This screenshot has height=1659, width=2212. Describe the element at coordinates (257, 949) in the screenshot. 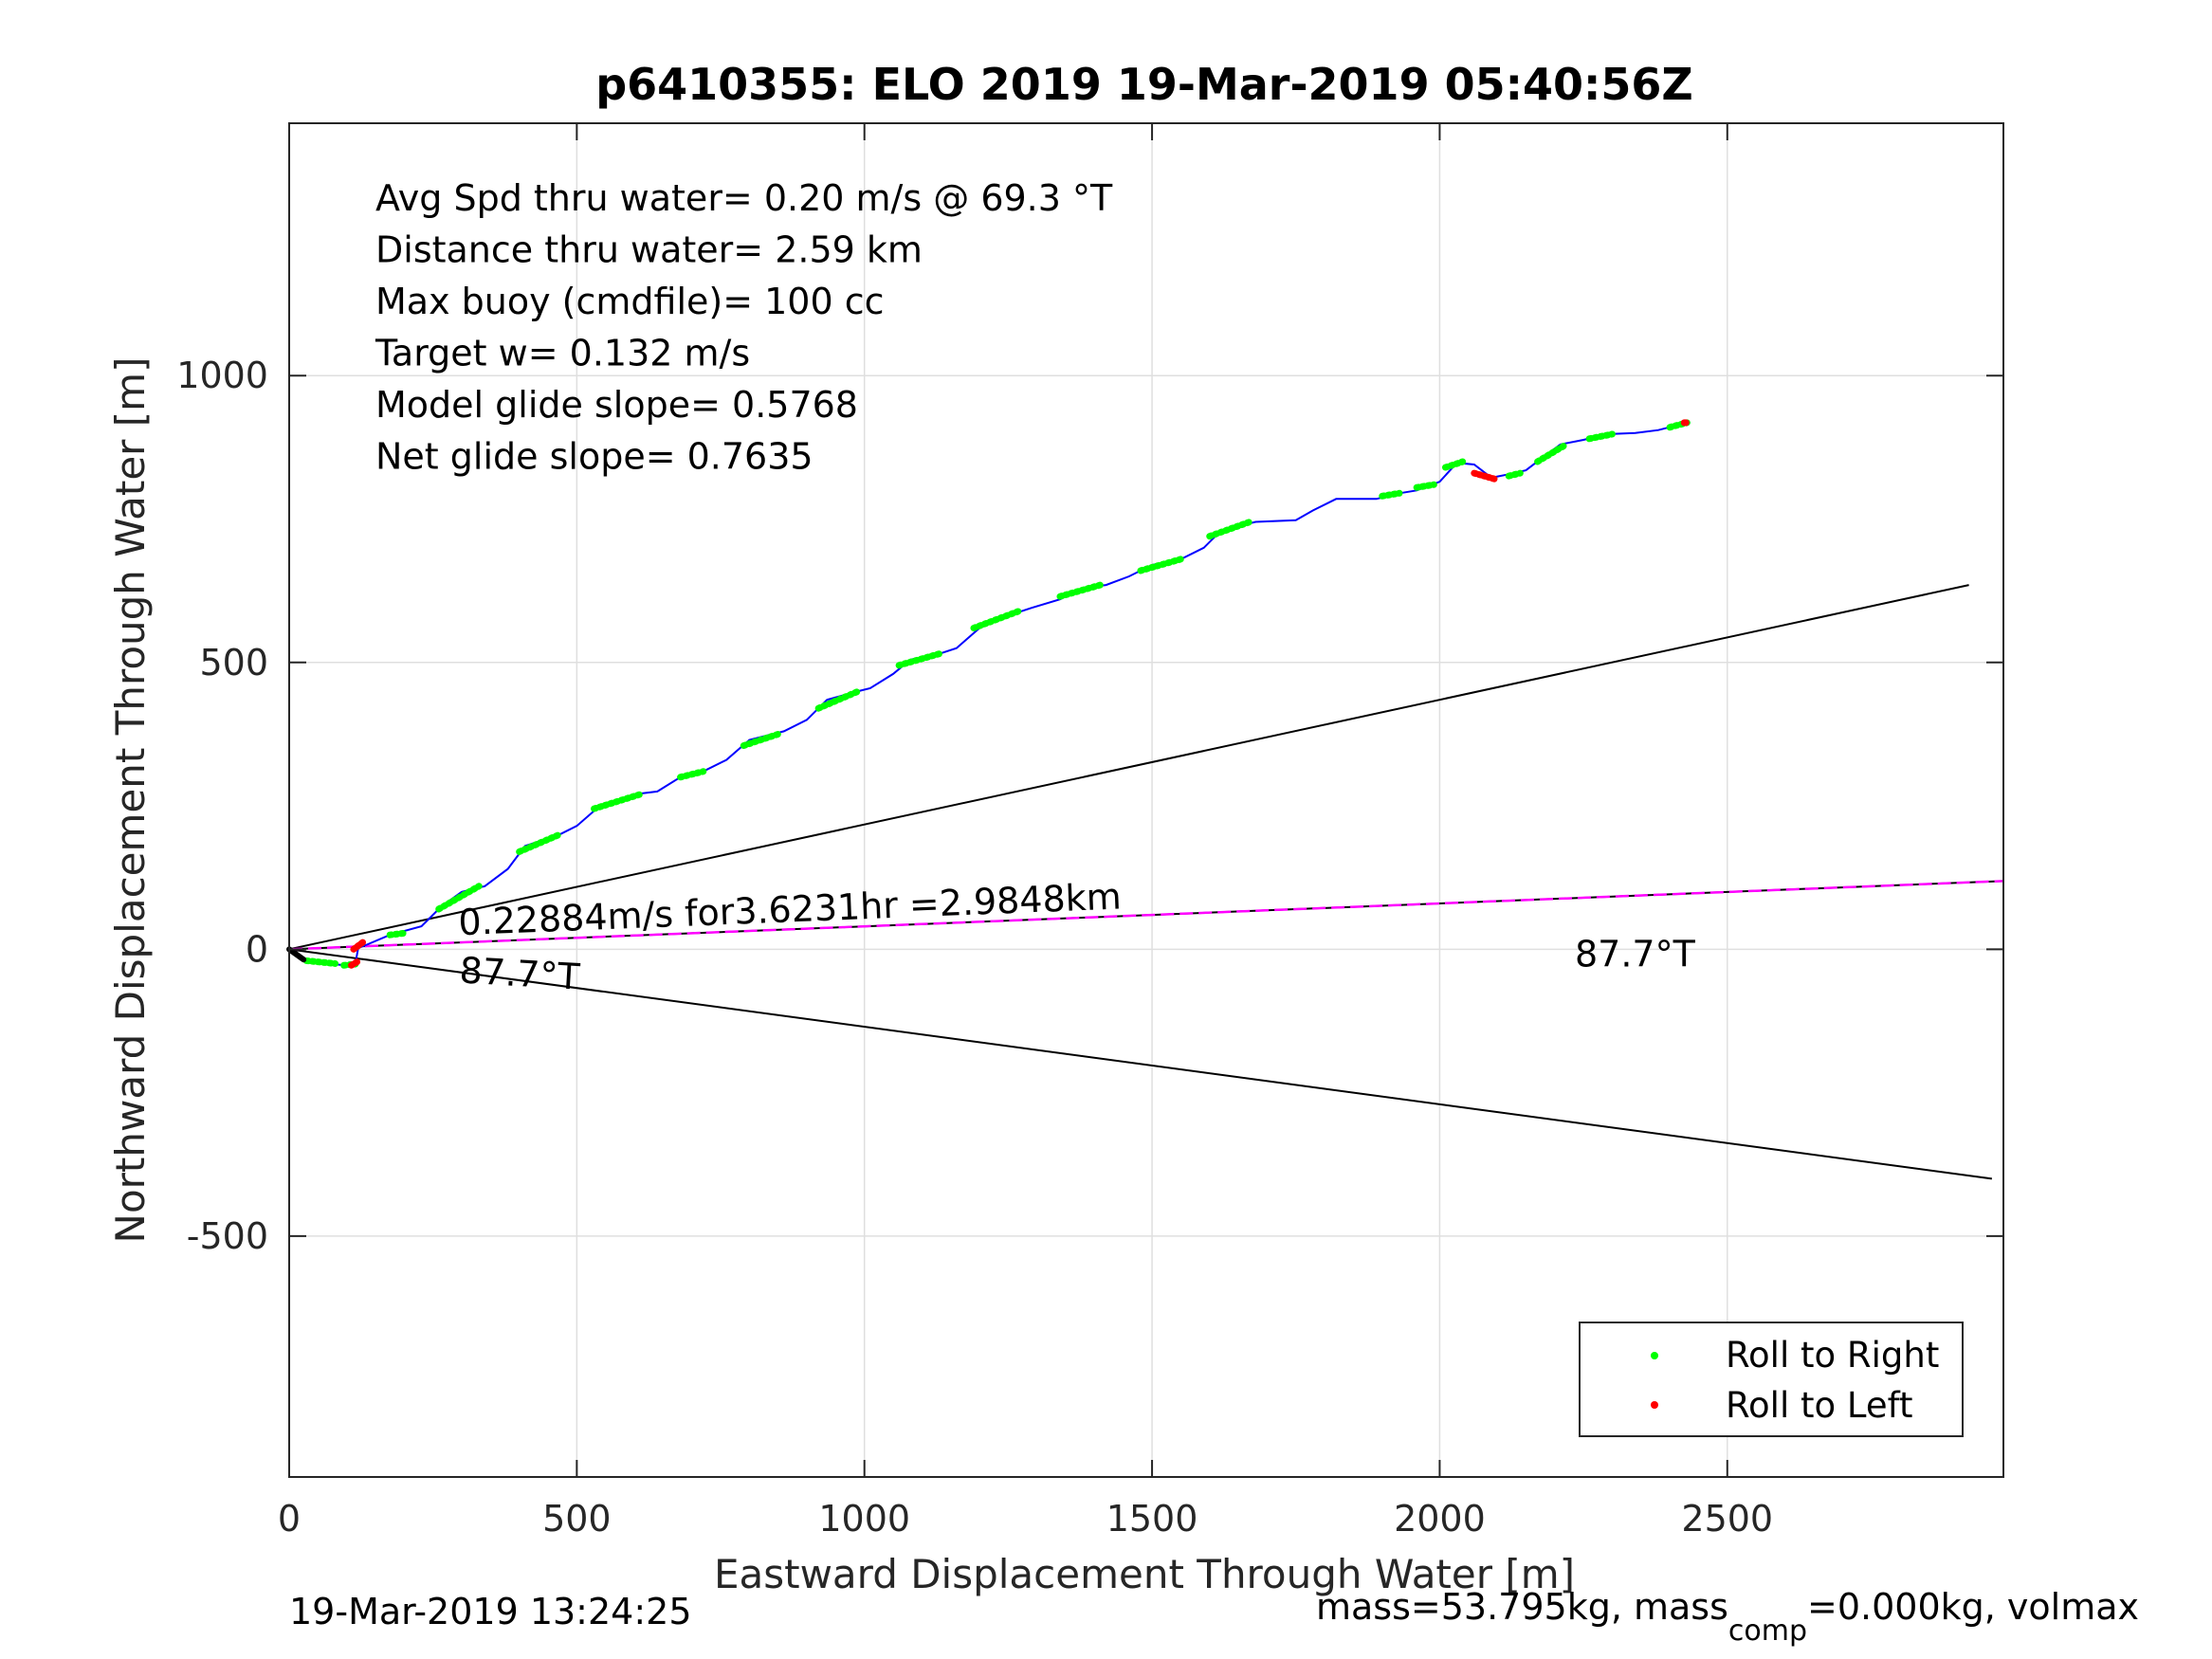

I see `y-tick-label: 0` at that location.